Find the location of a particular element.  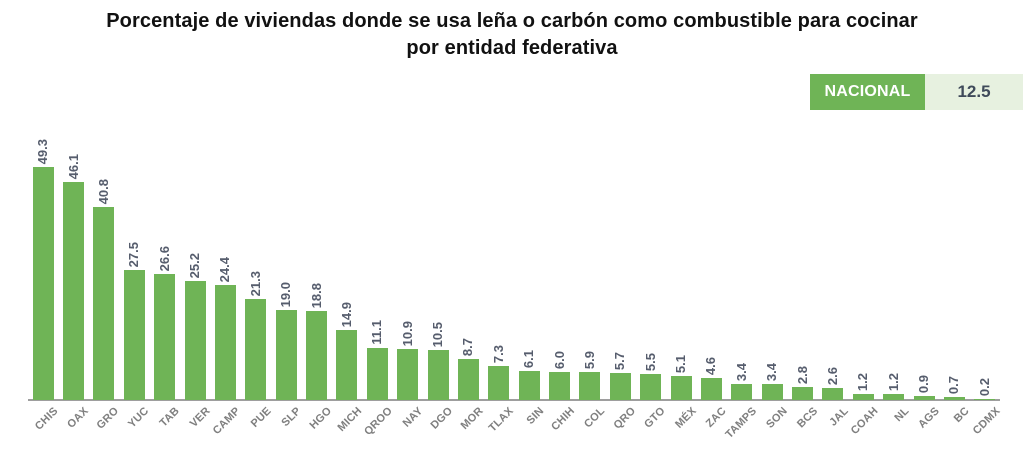

bar-value-label: 6.1 is located at coordinates (529, 358).